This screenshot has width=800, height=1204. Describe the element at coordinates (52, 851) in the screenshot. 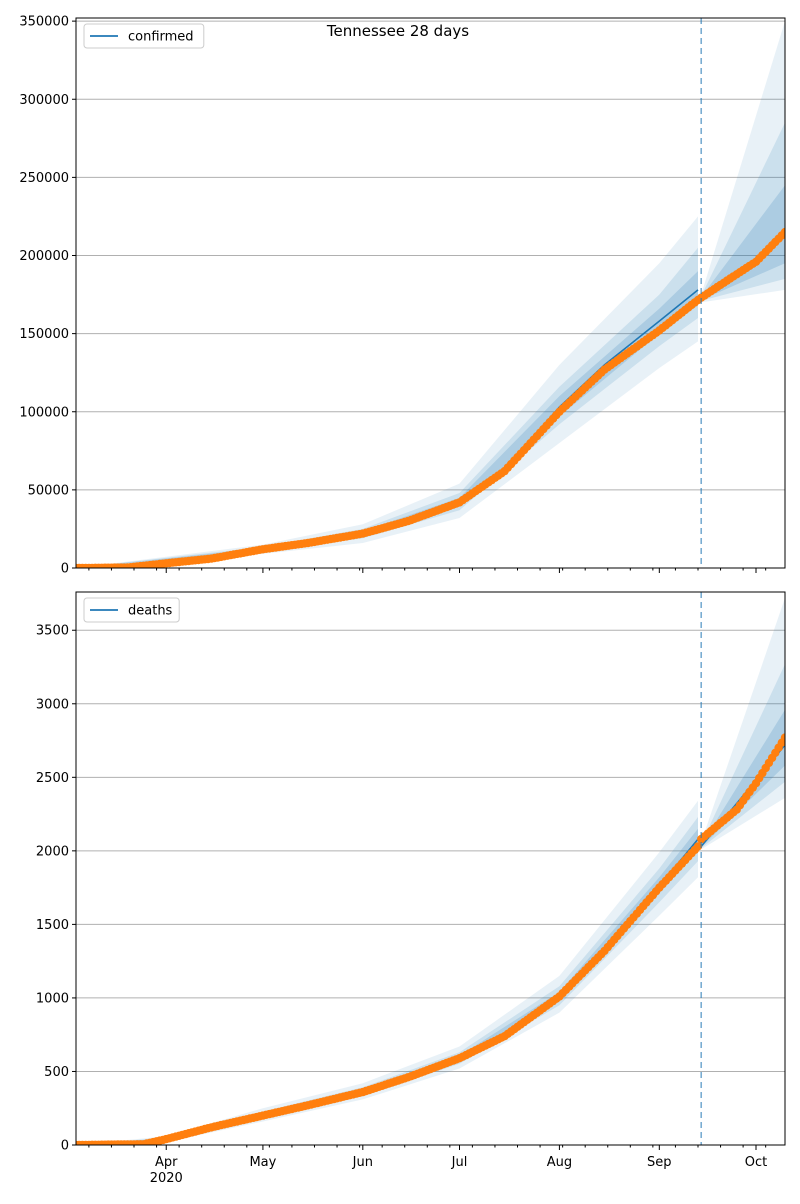

I see `y-tick-label: 2000` at that location.